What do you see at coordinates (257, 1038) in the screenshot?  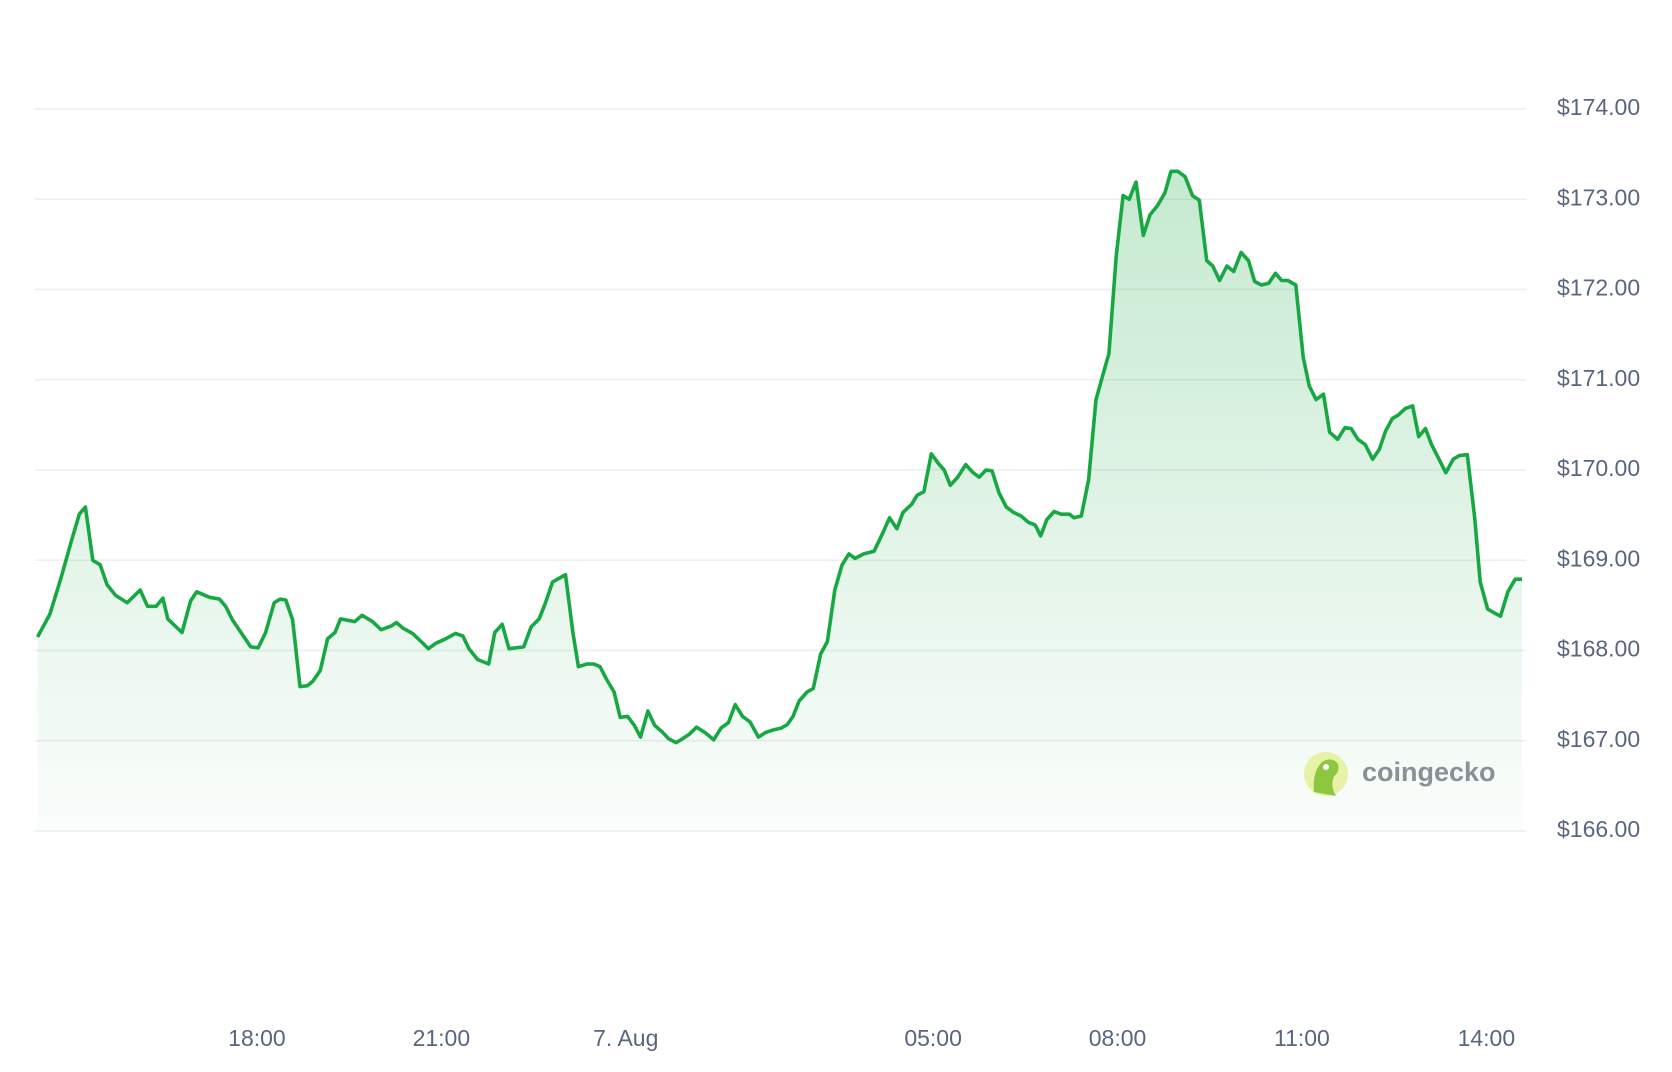 I see `x-tick-label: 18:00` at bounding box center [257, 1038].